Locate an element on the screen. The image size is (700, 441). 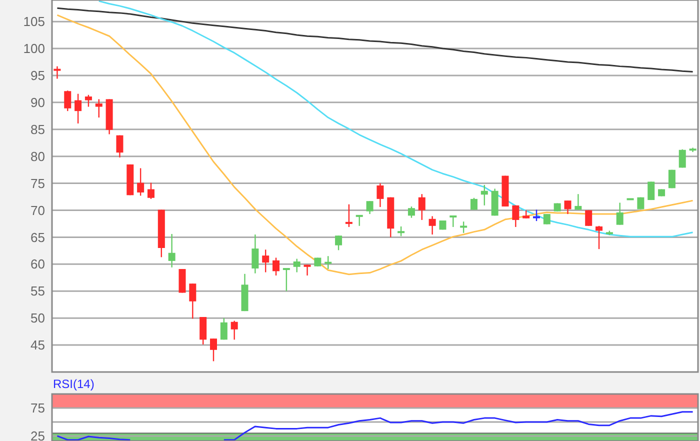
y-tick-label: 60 is located at coordinates (37, 264).